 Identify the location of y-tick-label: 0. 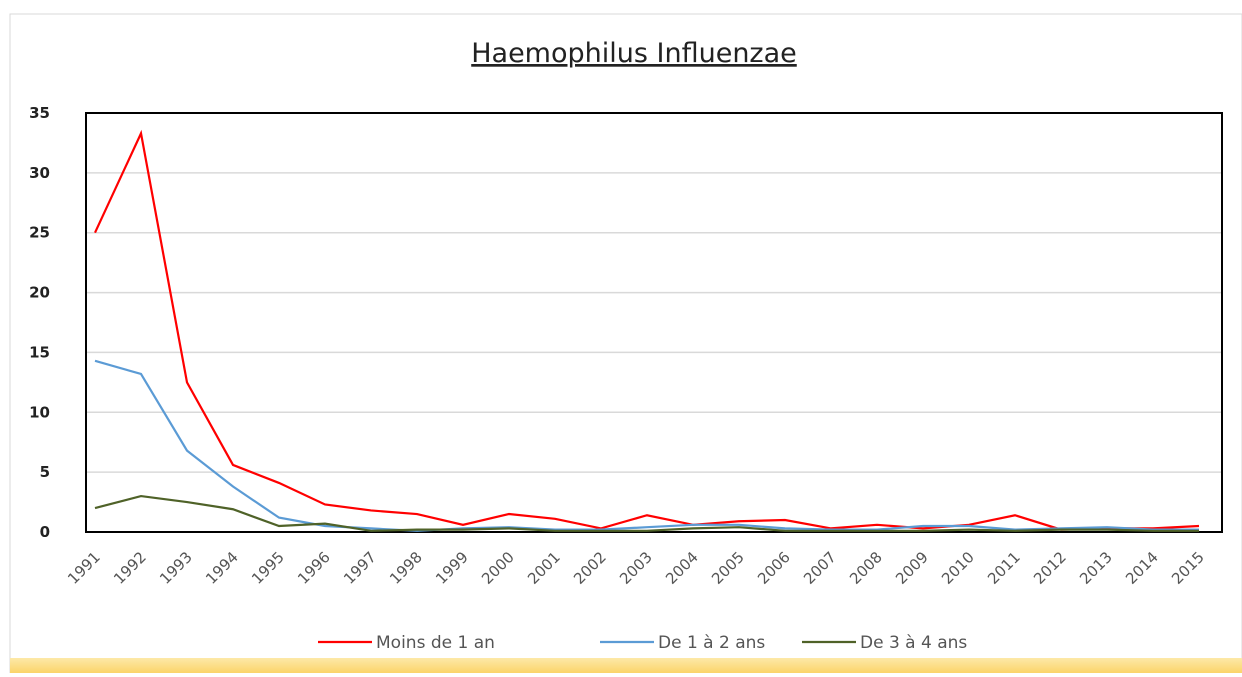
(45, 532).